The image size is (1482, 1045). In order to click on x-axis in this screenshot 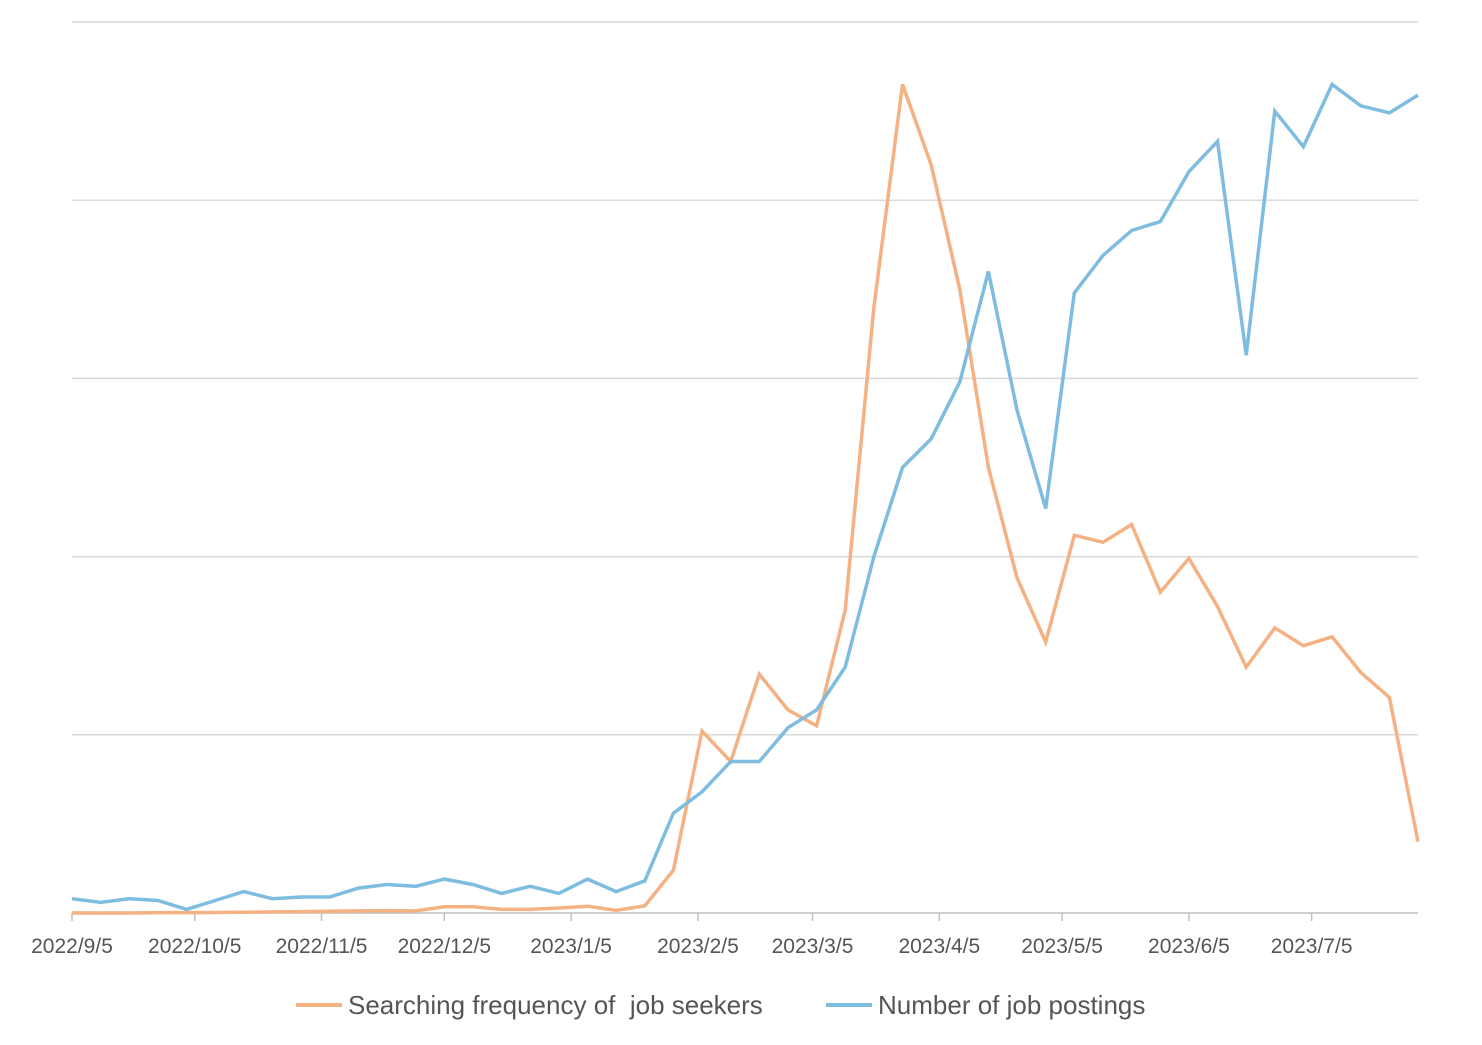, I will do `click(744, 916)`.